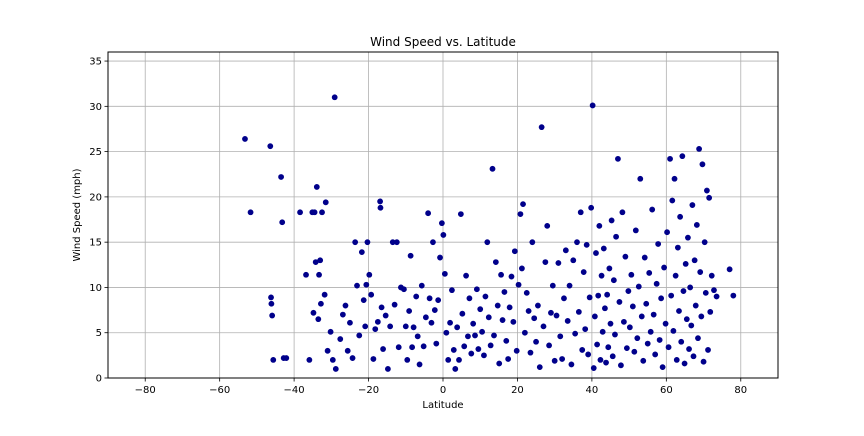 The height and width of the screenshot is (436, 864). Describe the element at coordinates (95, 243) in the screenshot. I see `y-tick-label: 15` at that location.